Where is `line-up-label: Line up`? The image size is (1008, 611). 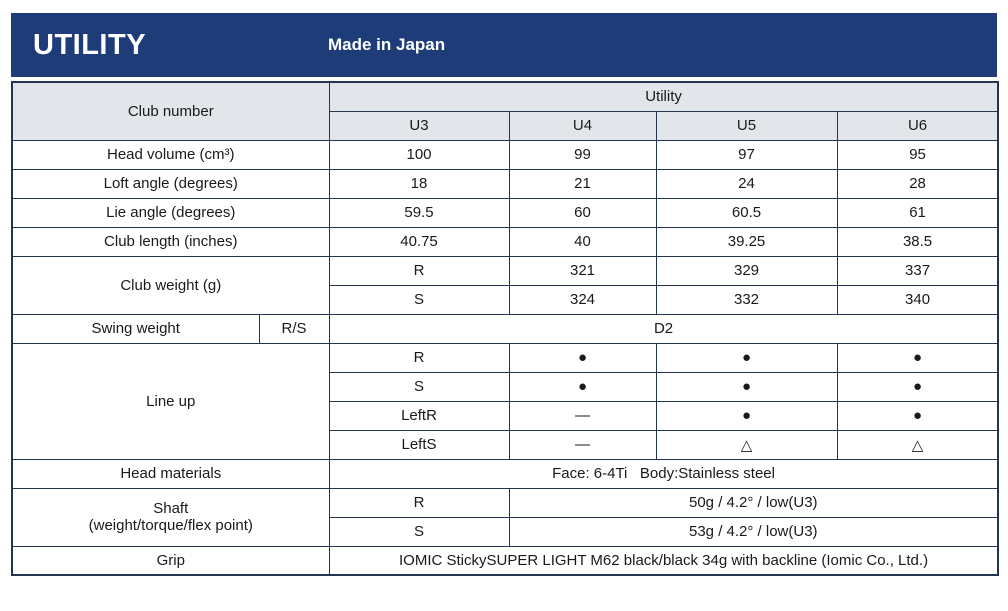 line-up-label: Line up is located at coordinates (170, 401).